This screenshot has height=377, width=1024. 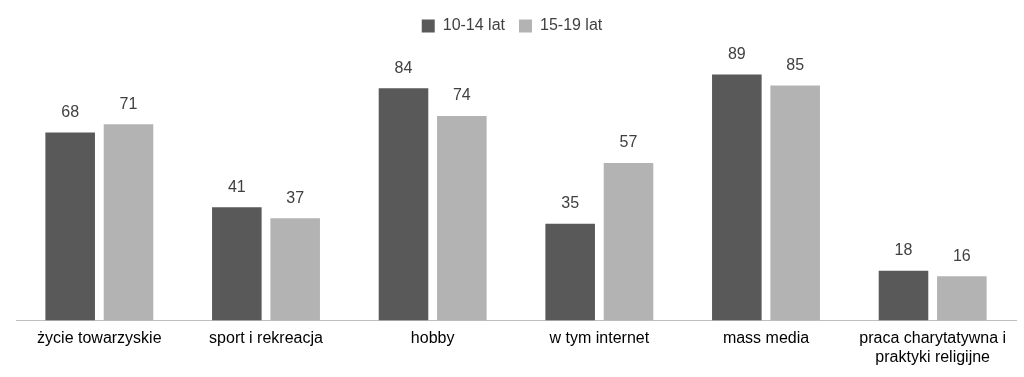 What do you see at coordinates (736, 53) in the screenshot?
I see `data-label: 89` at bounding box center [736, 53].